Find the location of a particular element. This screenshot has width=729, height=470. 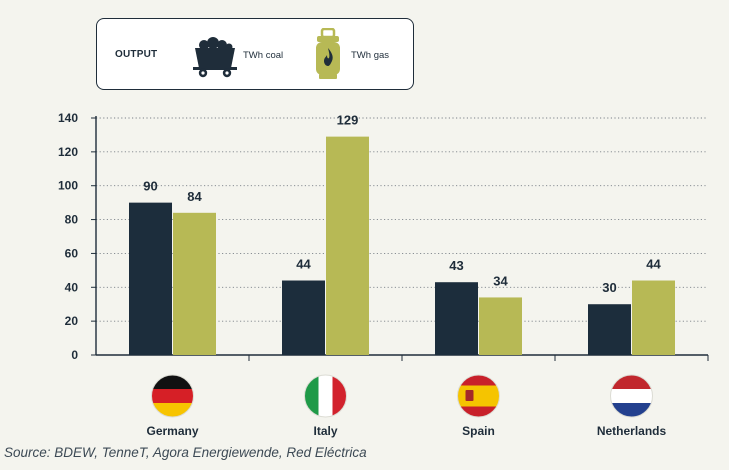

category-label: Netherlands is located at coordinates (632, 431).